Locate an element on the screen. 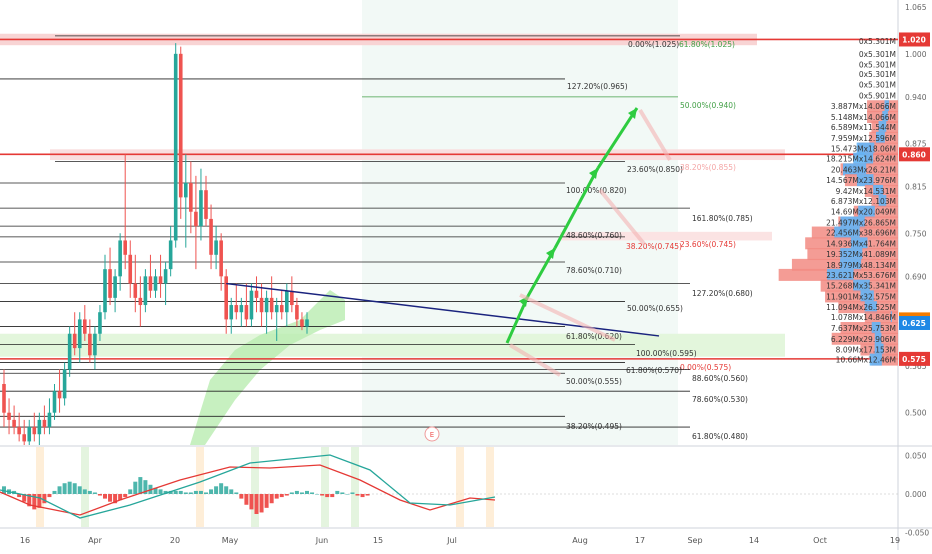 The image size is (932, 554). fib-label: 127.20%(0.965) is located at coordinates (597, 86).